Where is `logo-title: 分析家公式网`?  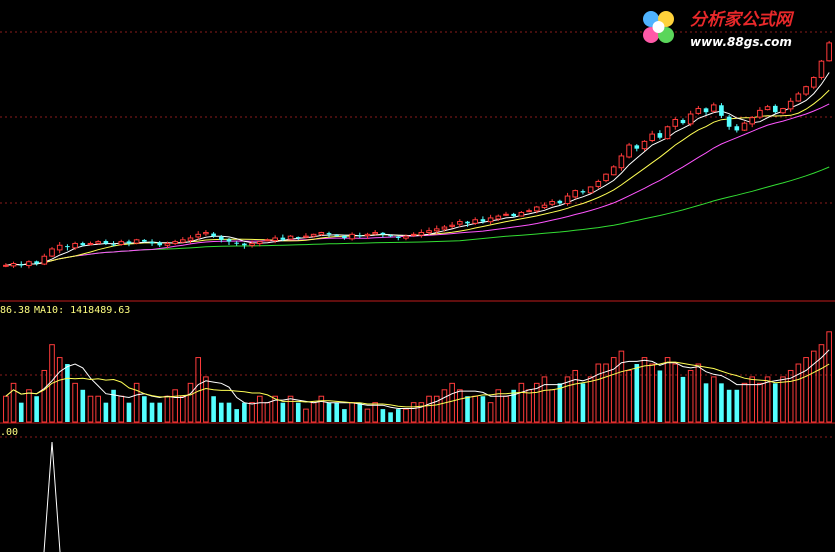
logo-title: 分析家公式网 is located at coordinates (742, 20).